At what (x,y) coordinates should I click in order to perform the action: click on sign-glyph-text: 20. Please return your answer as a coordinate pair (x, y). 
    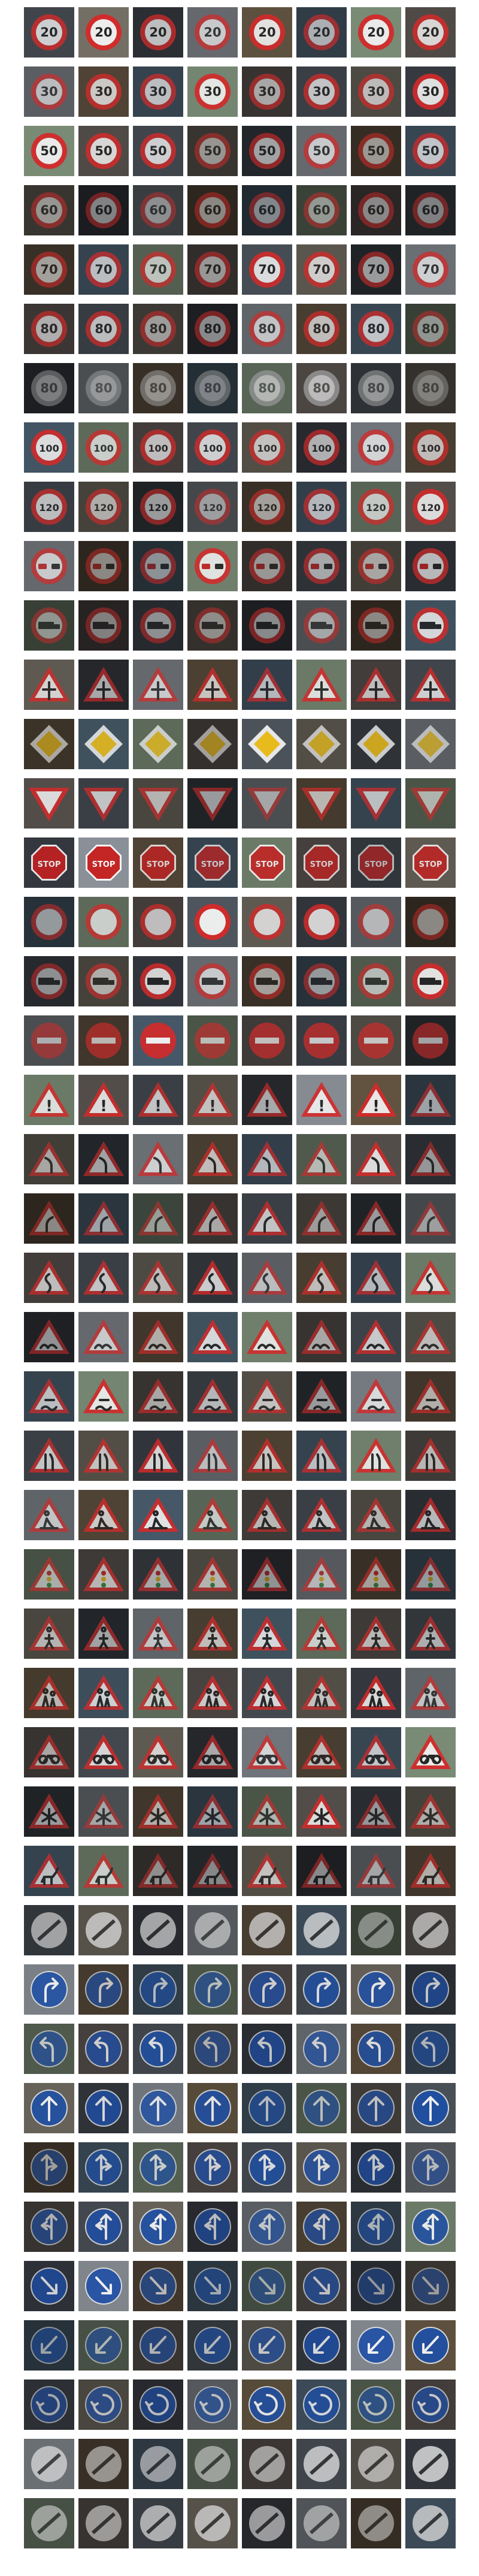
    Looking at the image, I should click on (157, 32).